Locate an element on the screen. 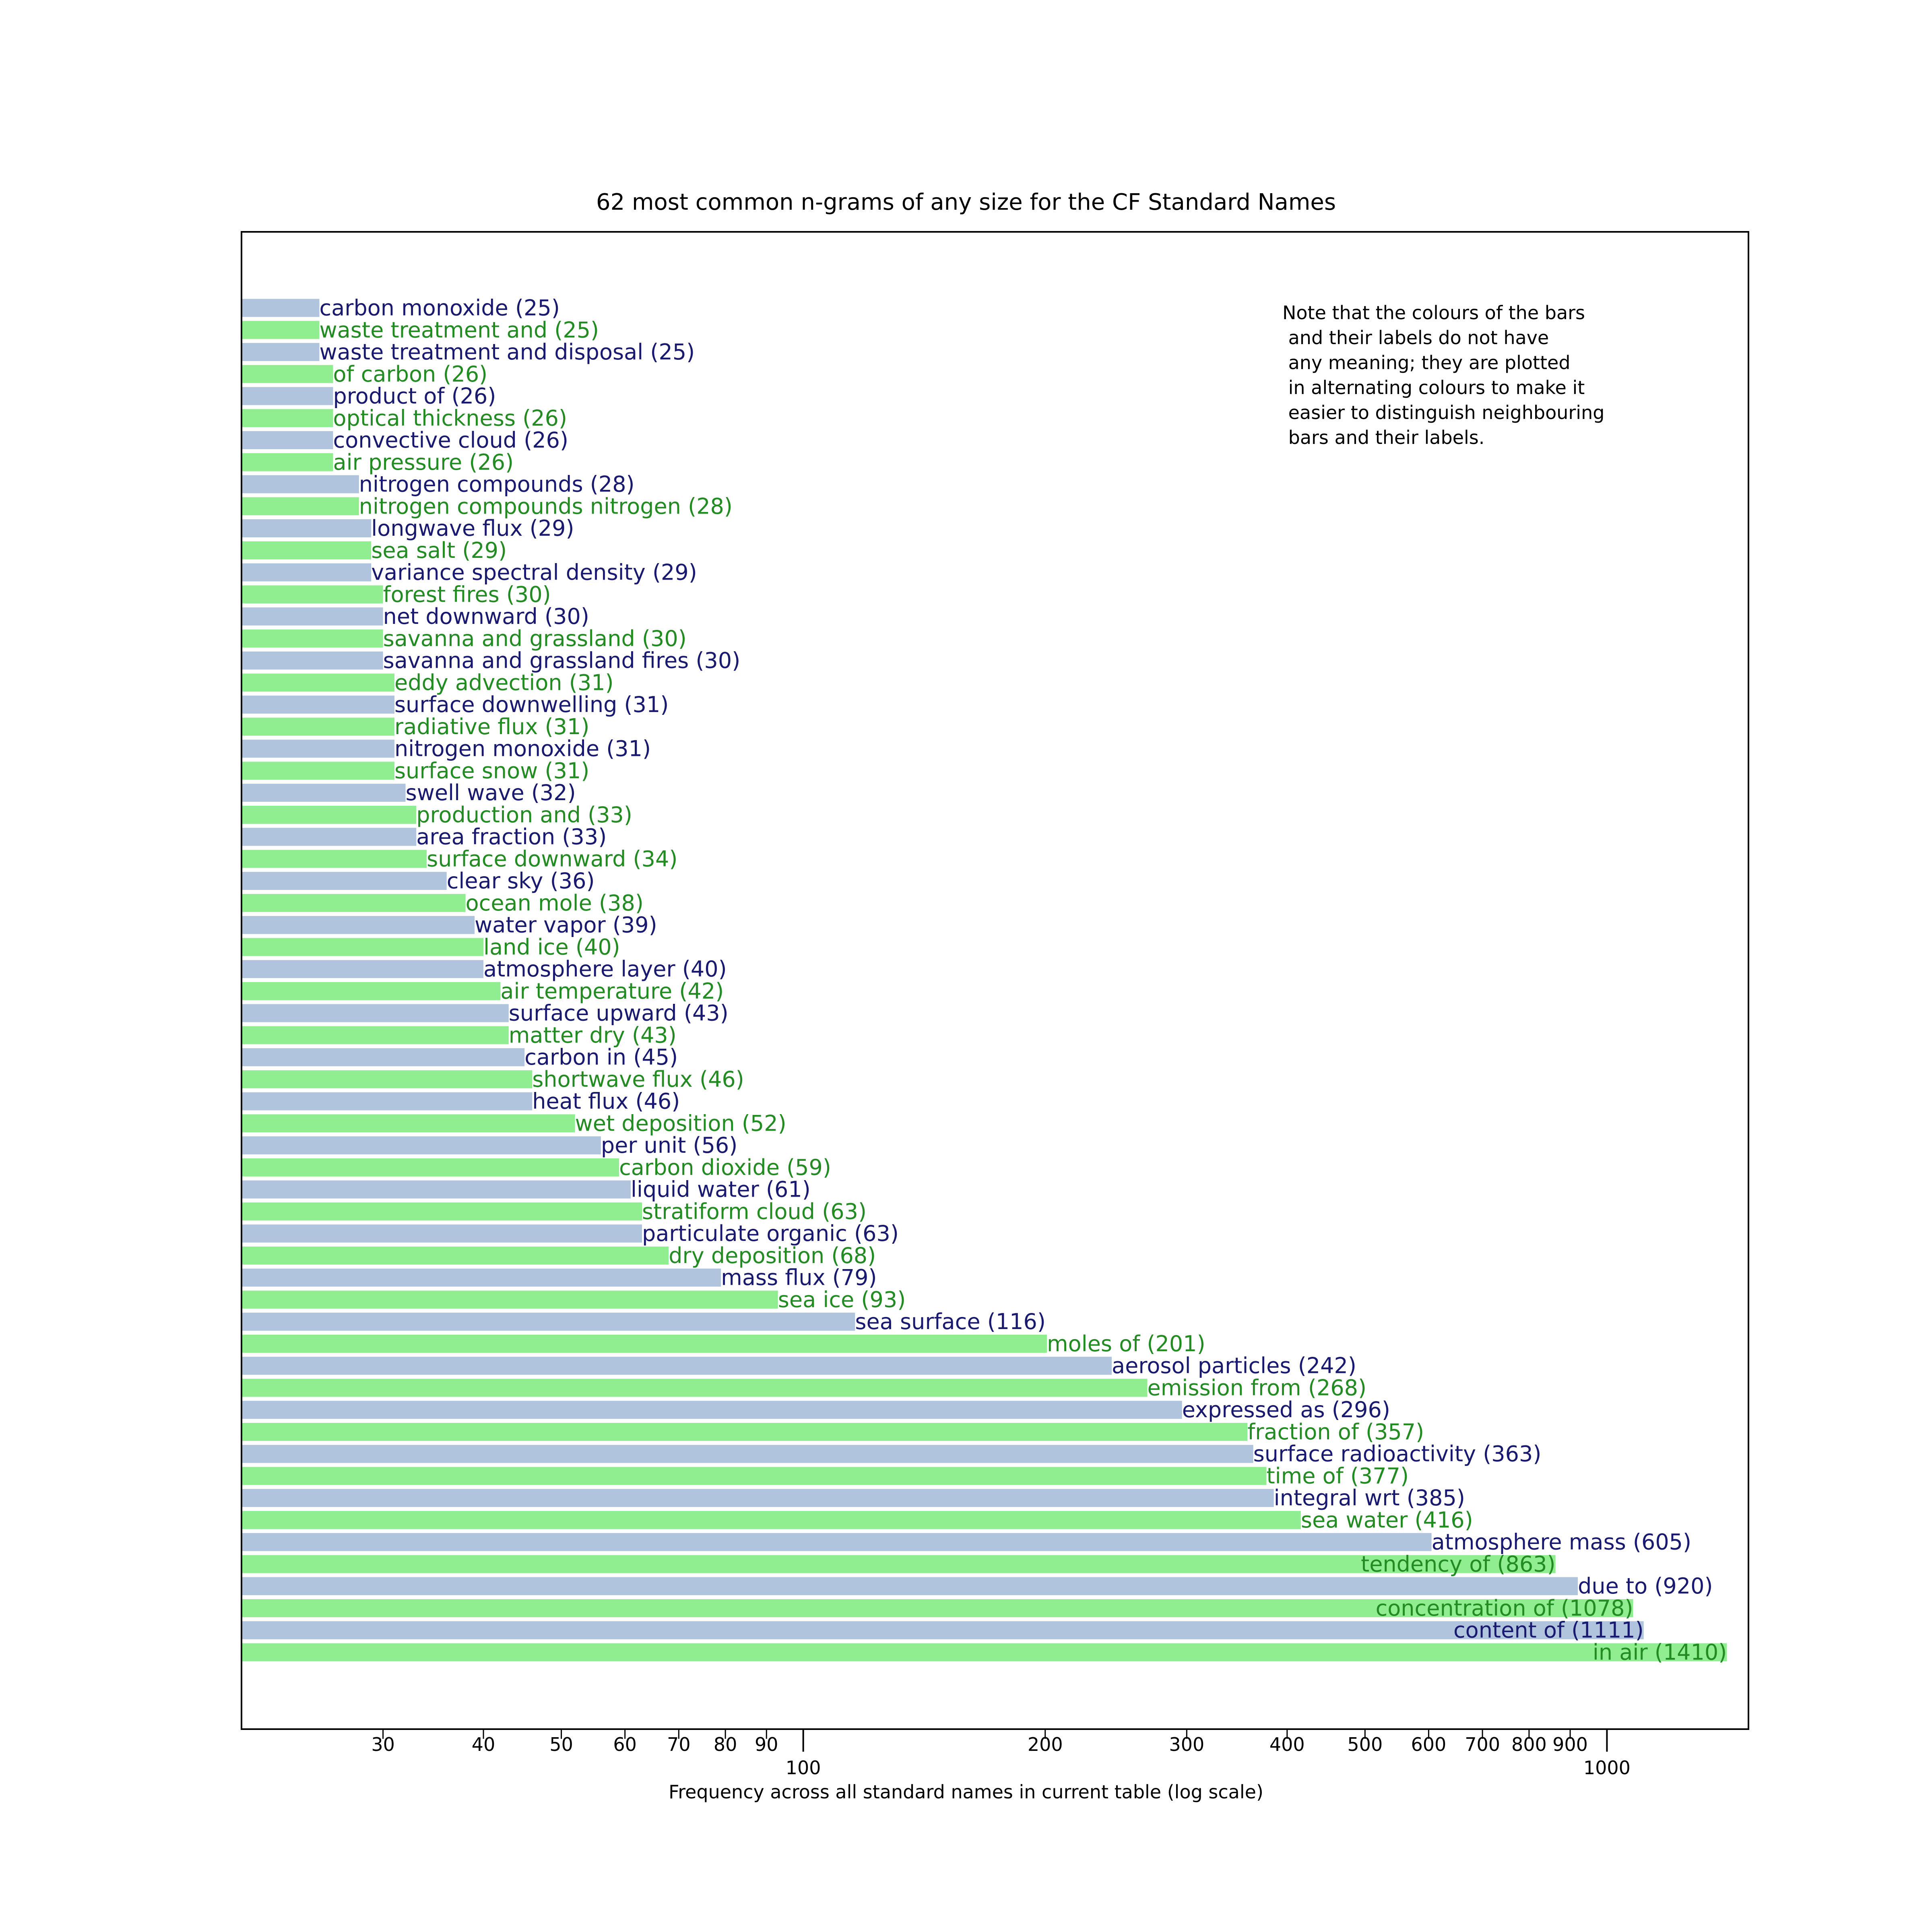 This screenshot has width=1932, height=1932. x-tick-label: 30 is located at coordinates (383, 1744).